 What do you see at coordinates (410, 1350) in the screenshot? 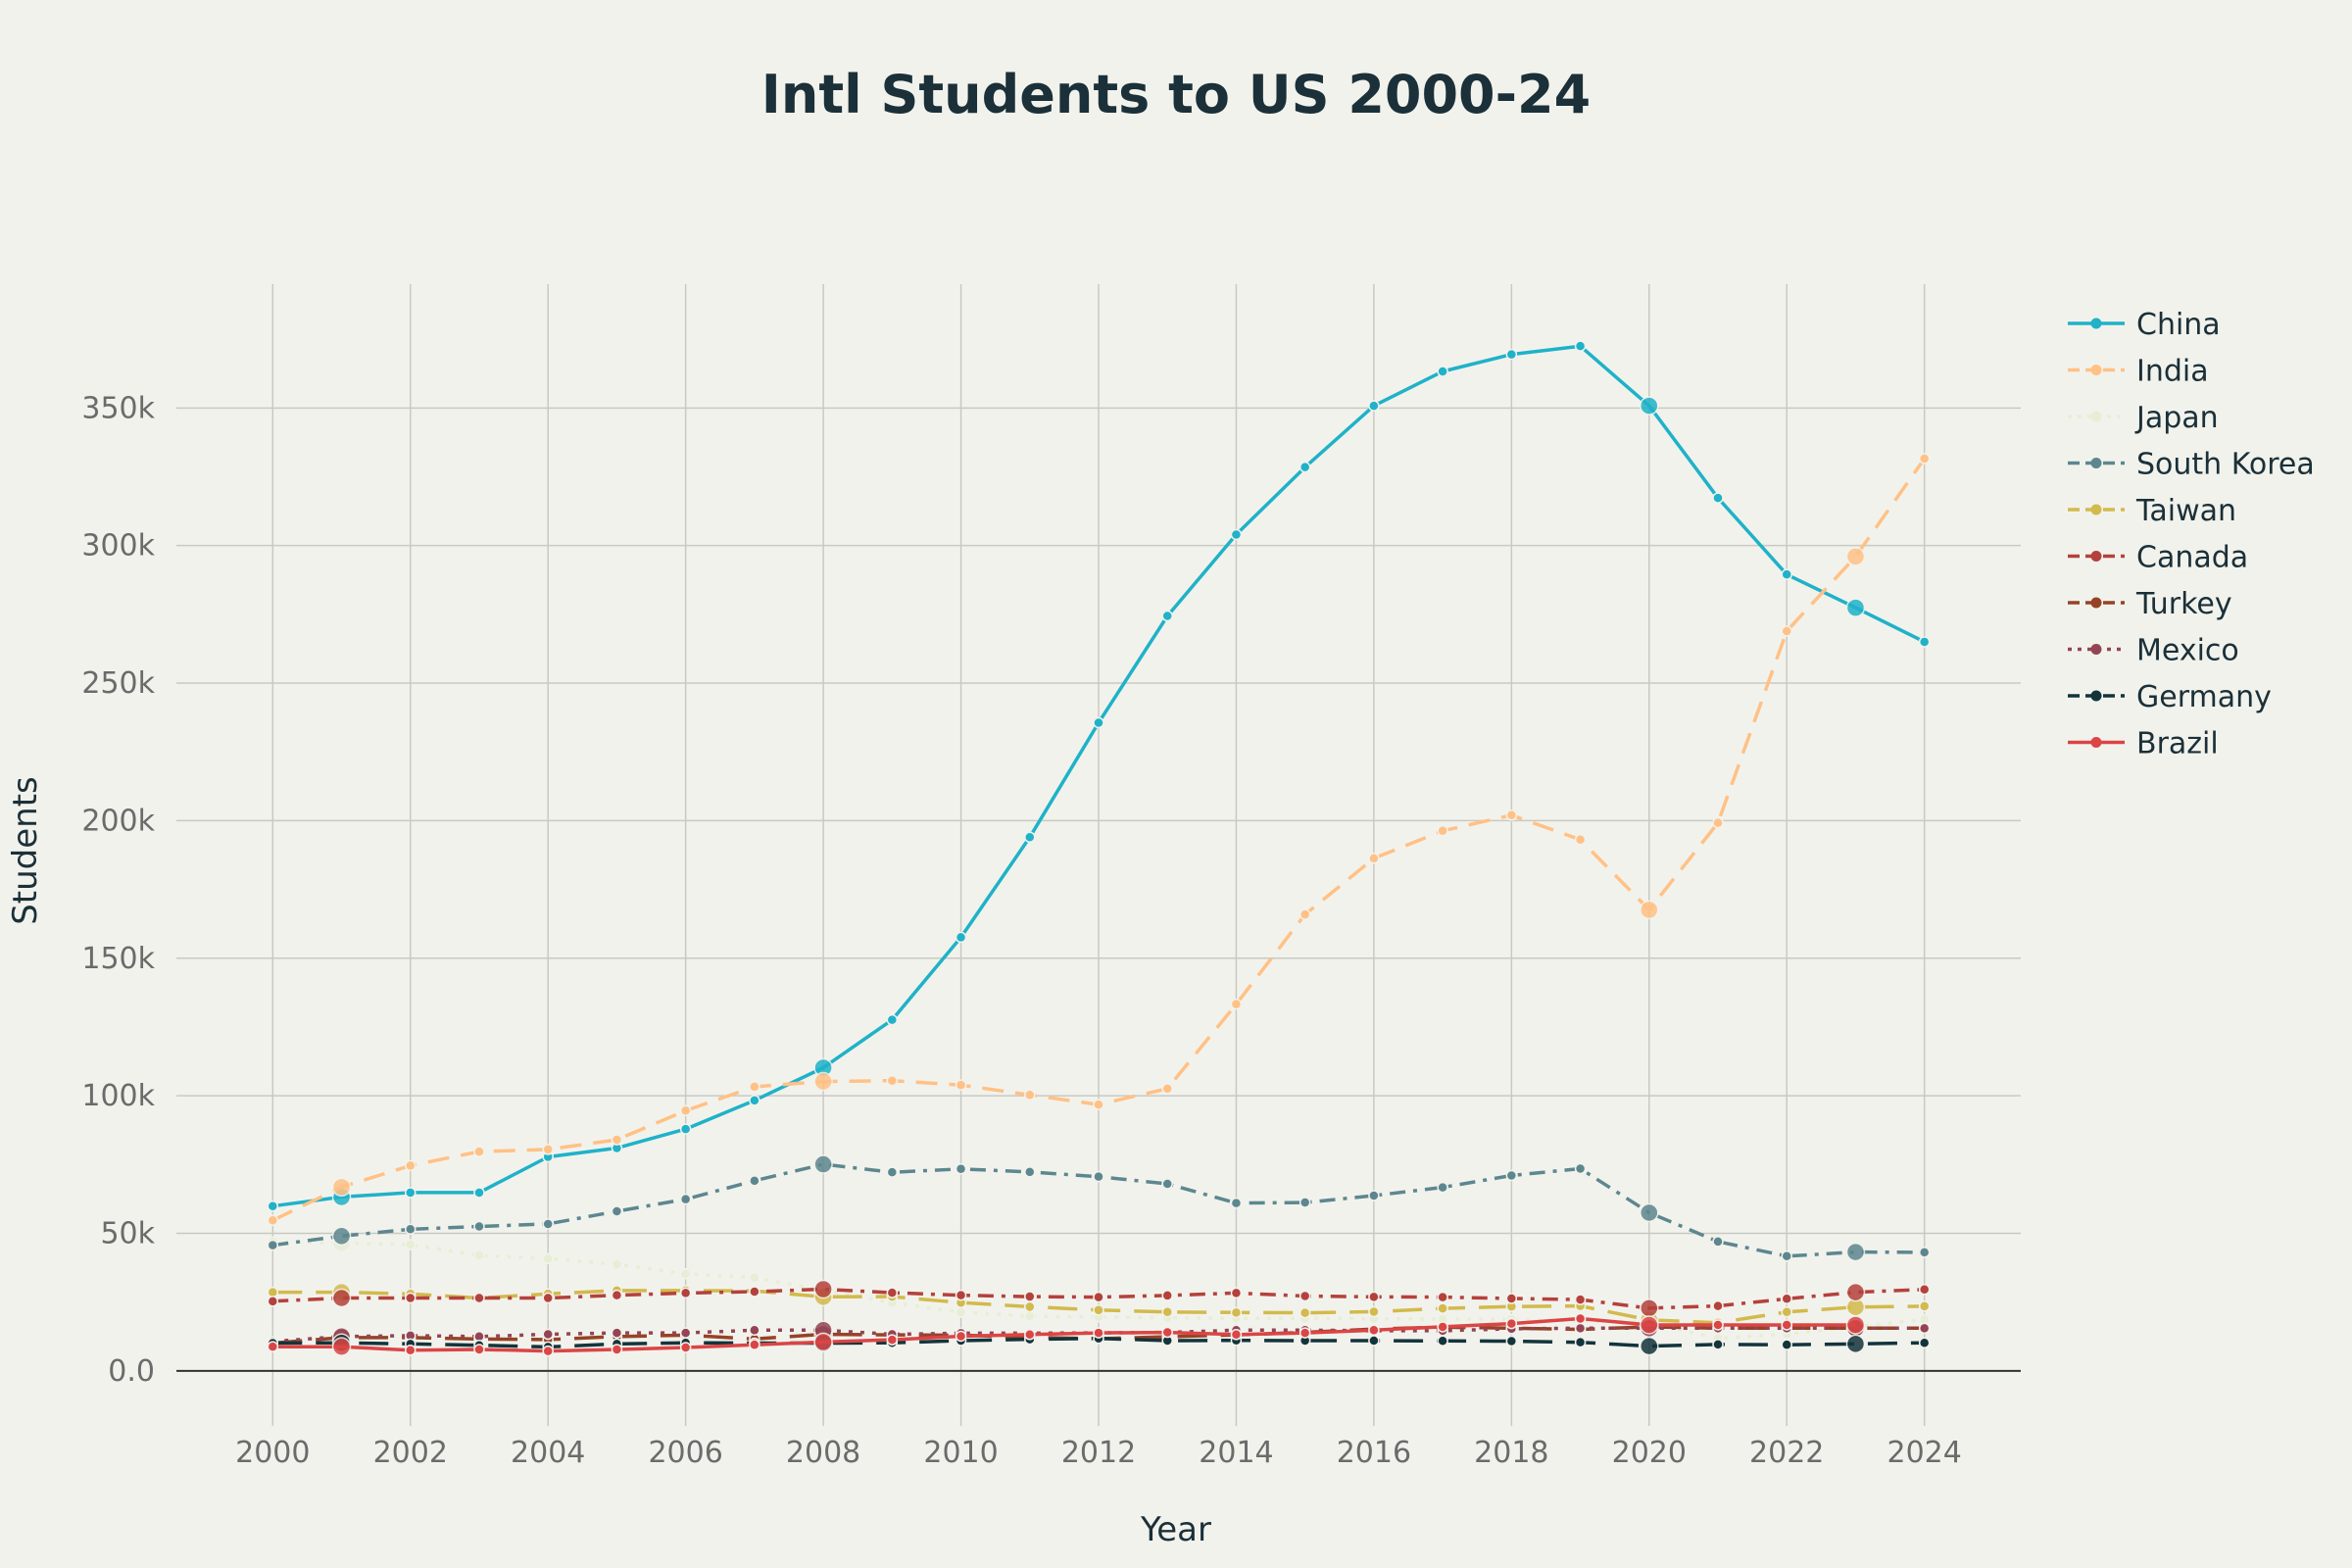
I see `data-point-brazil-2002` at bounding box center [410, 1350].